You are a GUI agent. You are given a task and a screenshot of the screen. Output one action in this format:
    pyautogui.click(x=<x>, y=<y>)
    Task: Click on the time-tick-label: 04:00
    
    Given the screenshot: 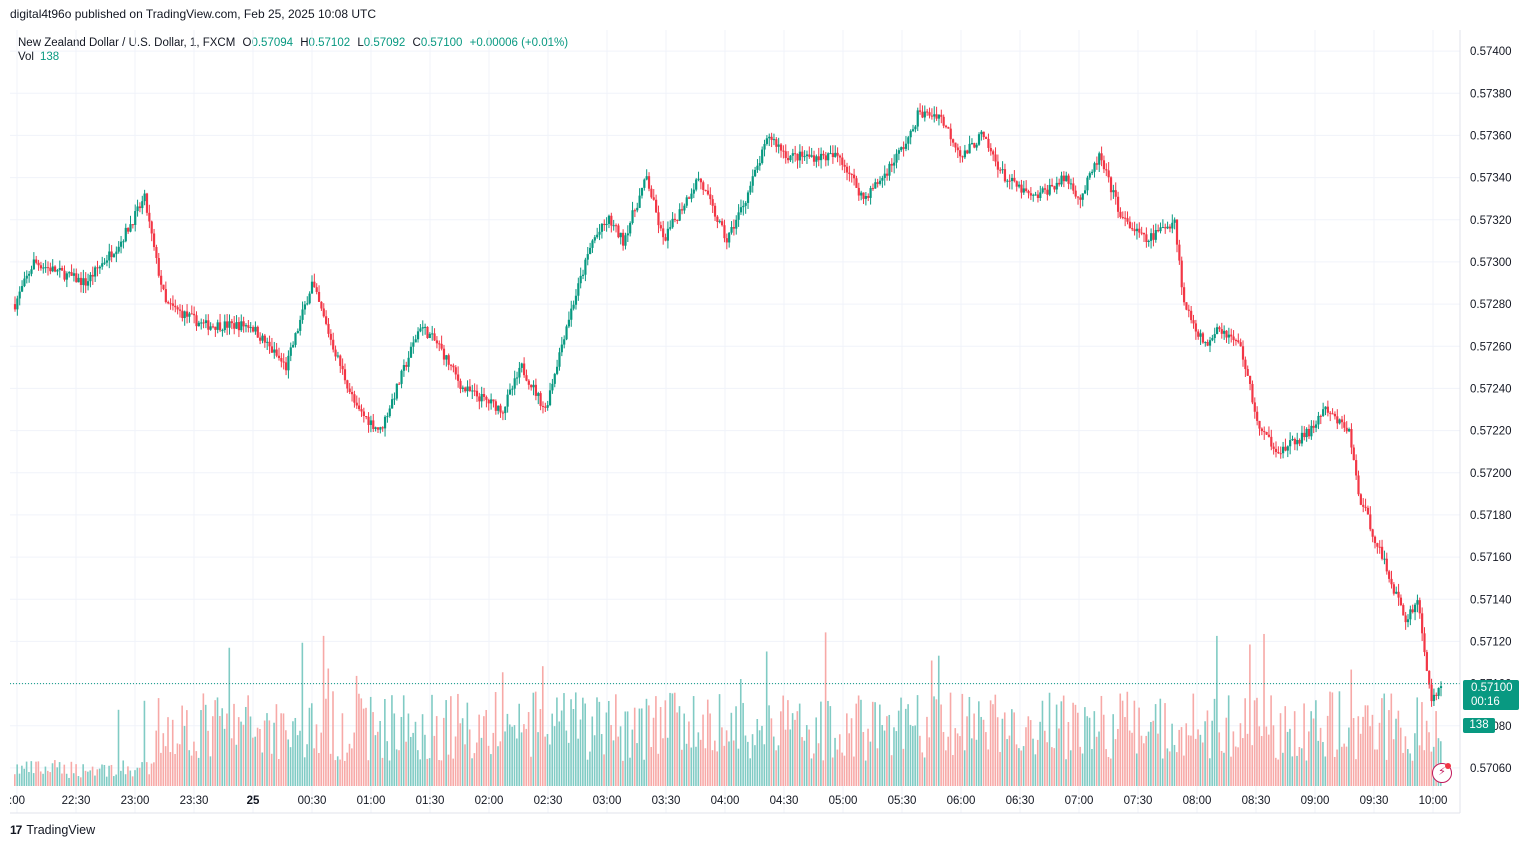 What is the action you would take?
    pyautogui.click(x=725, y=801)
    